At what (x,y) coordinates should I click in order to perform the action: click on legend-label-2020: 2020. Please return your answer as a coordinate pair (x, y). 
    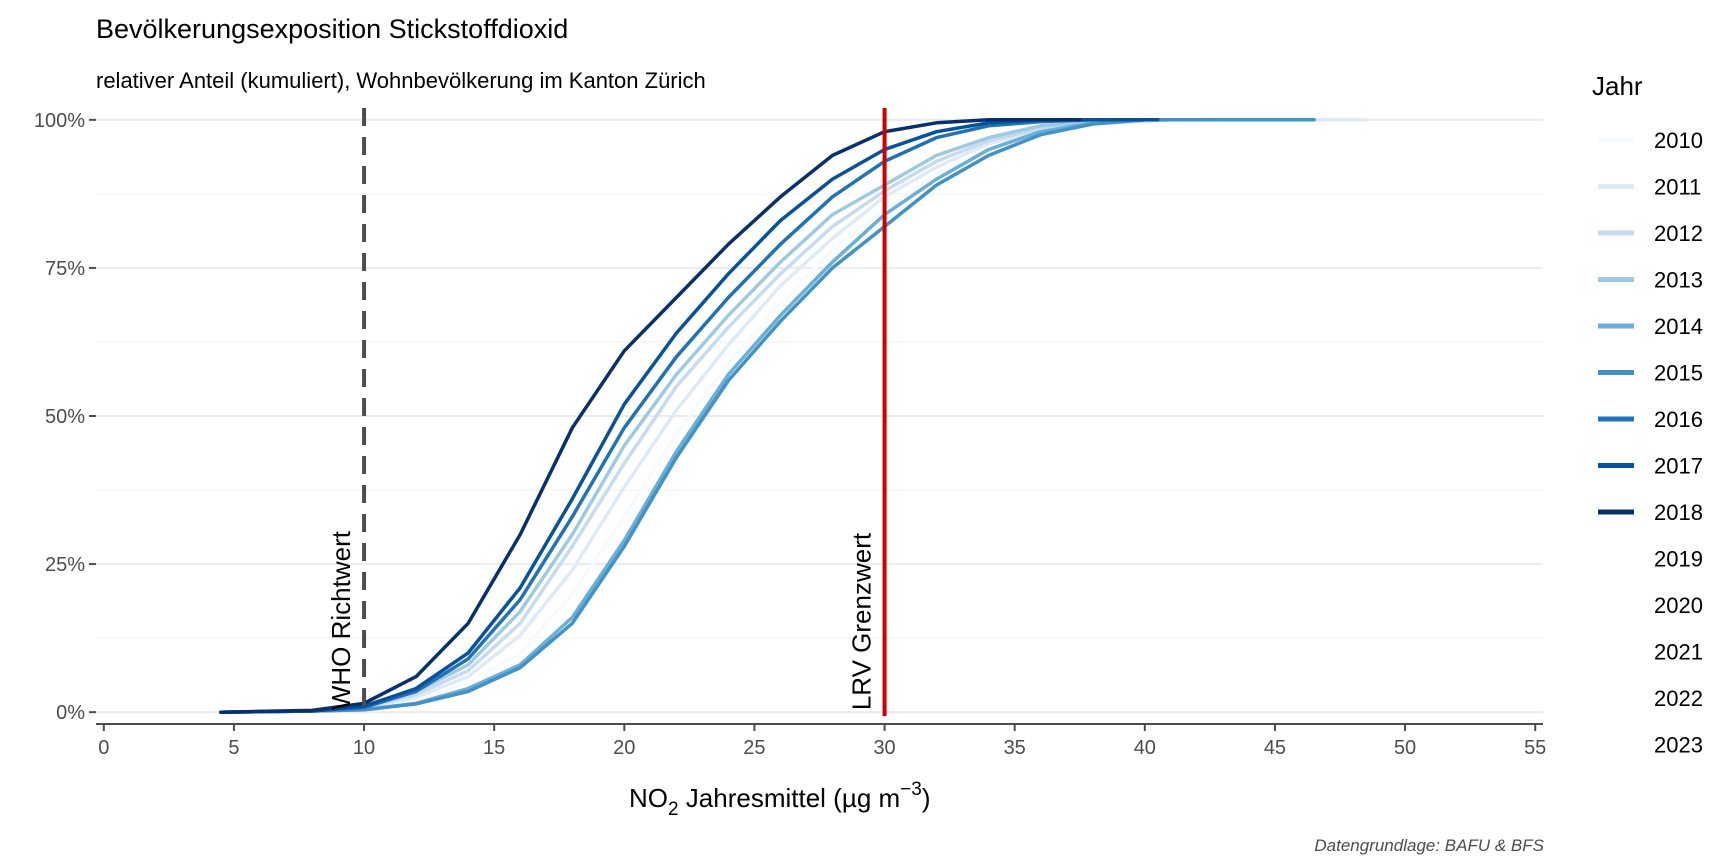
    Looking at the image, I should click on (1678, 605).